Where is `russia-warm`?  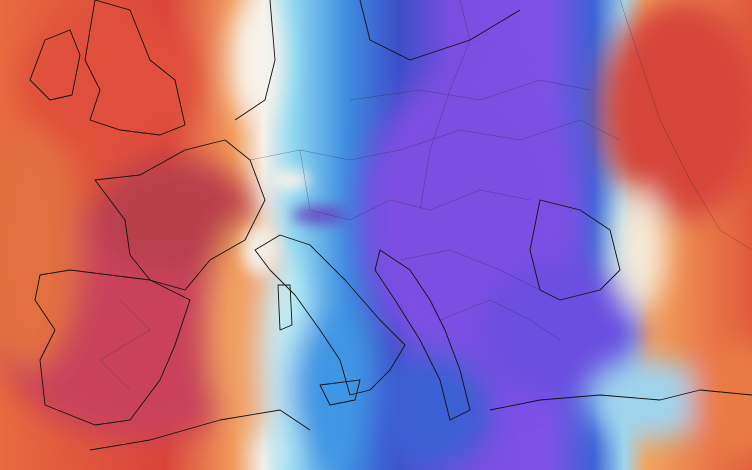
russia-warm is located at coordinates (676, 110).